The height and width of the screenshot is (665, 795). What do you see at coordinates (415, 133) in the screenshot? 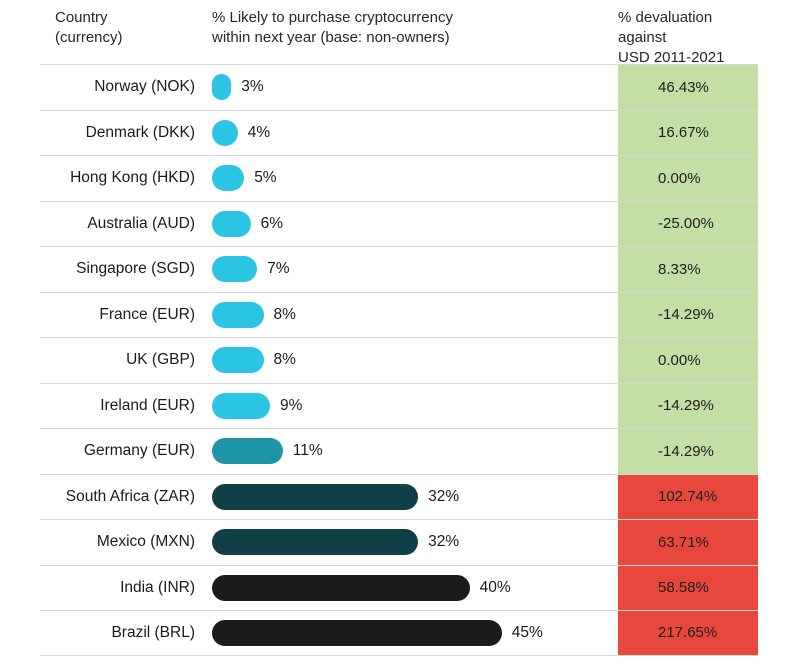
I see `purchase-bar-cell: 4%` at bounding box center [415, 133].